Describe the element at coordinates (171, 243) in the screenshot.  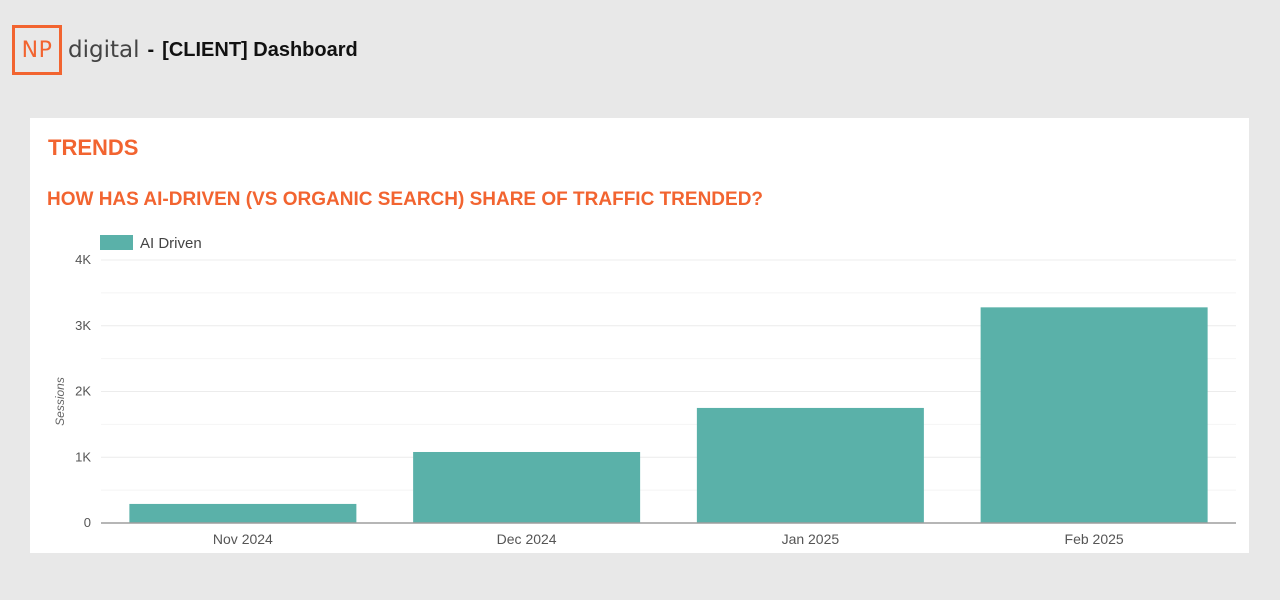
I see `legend-label: AI Driven` at that location.